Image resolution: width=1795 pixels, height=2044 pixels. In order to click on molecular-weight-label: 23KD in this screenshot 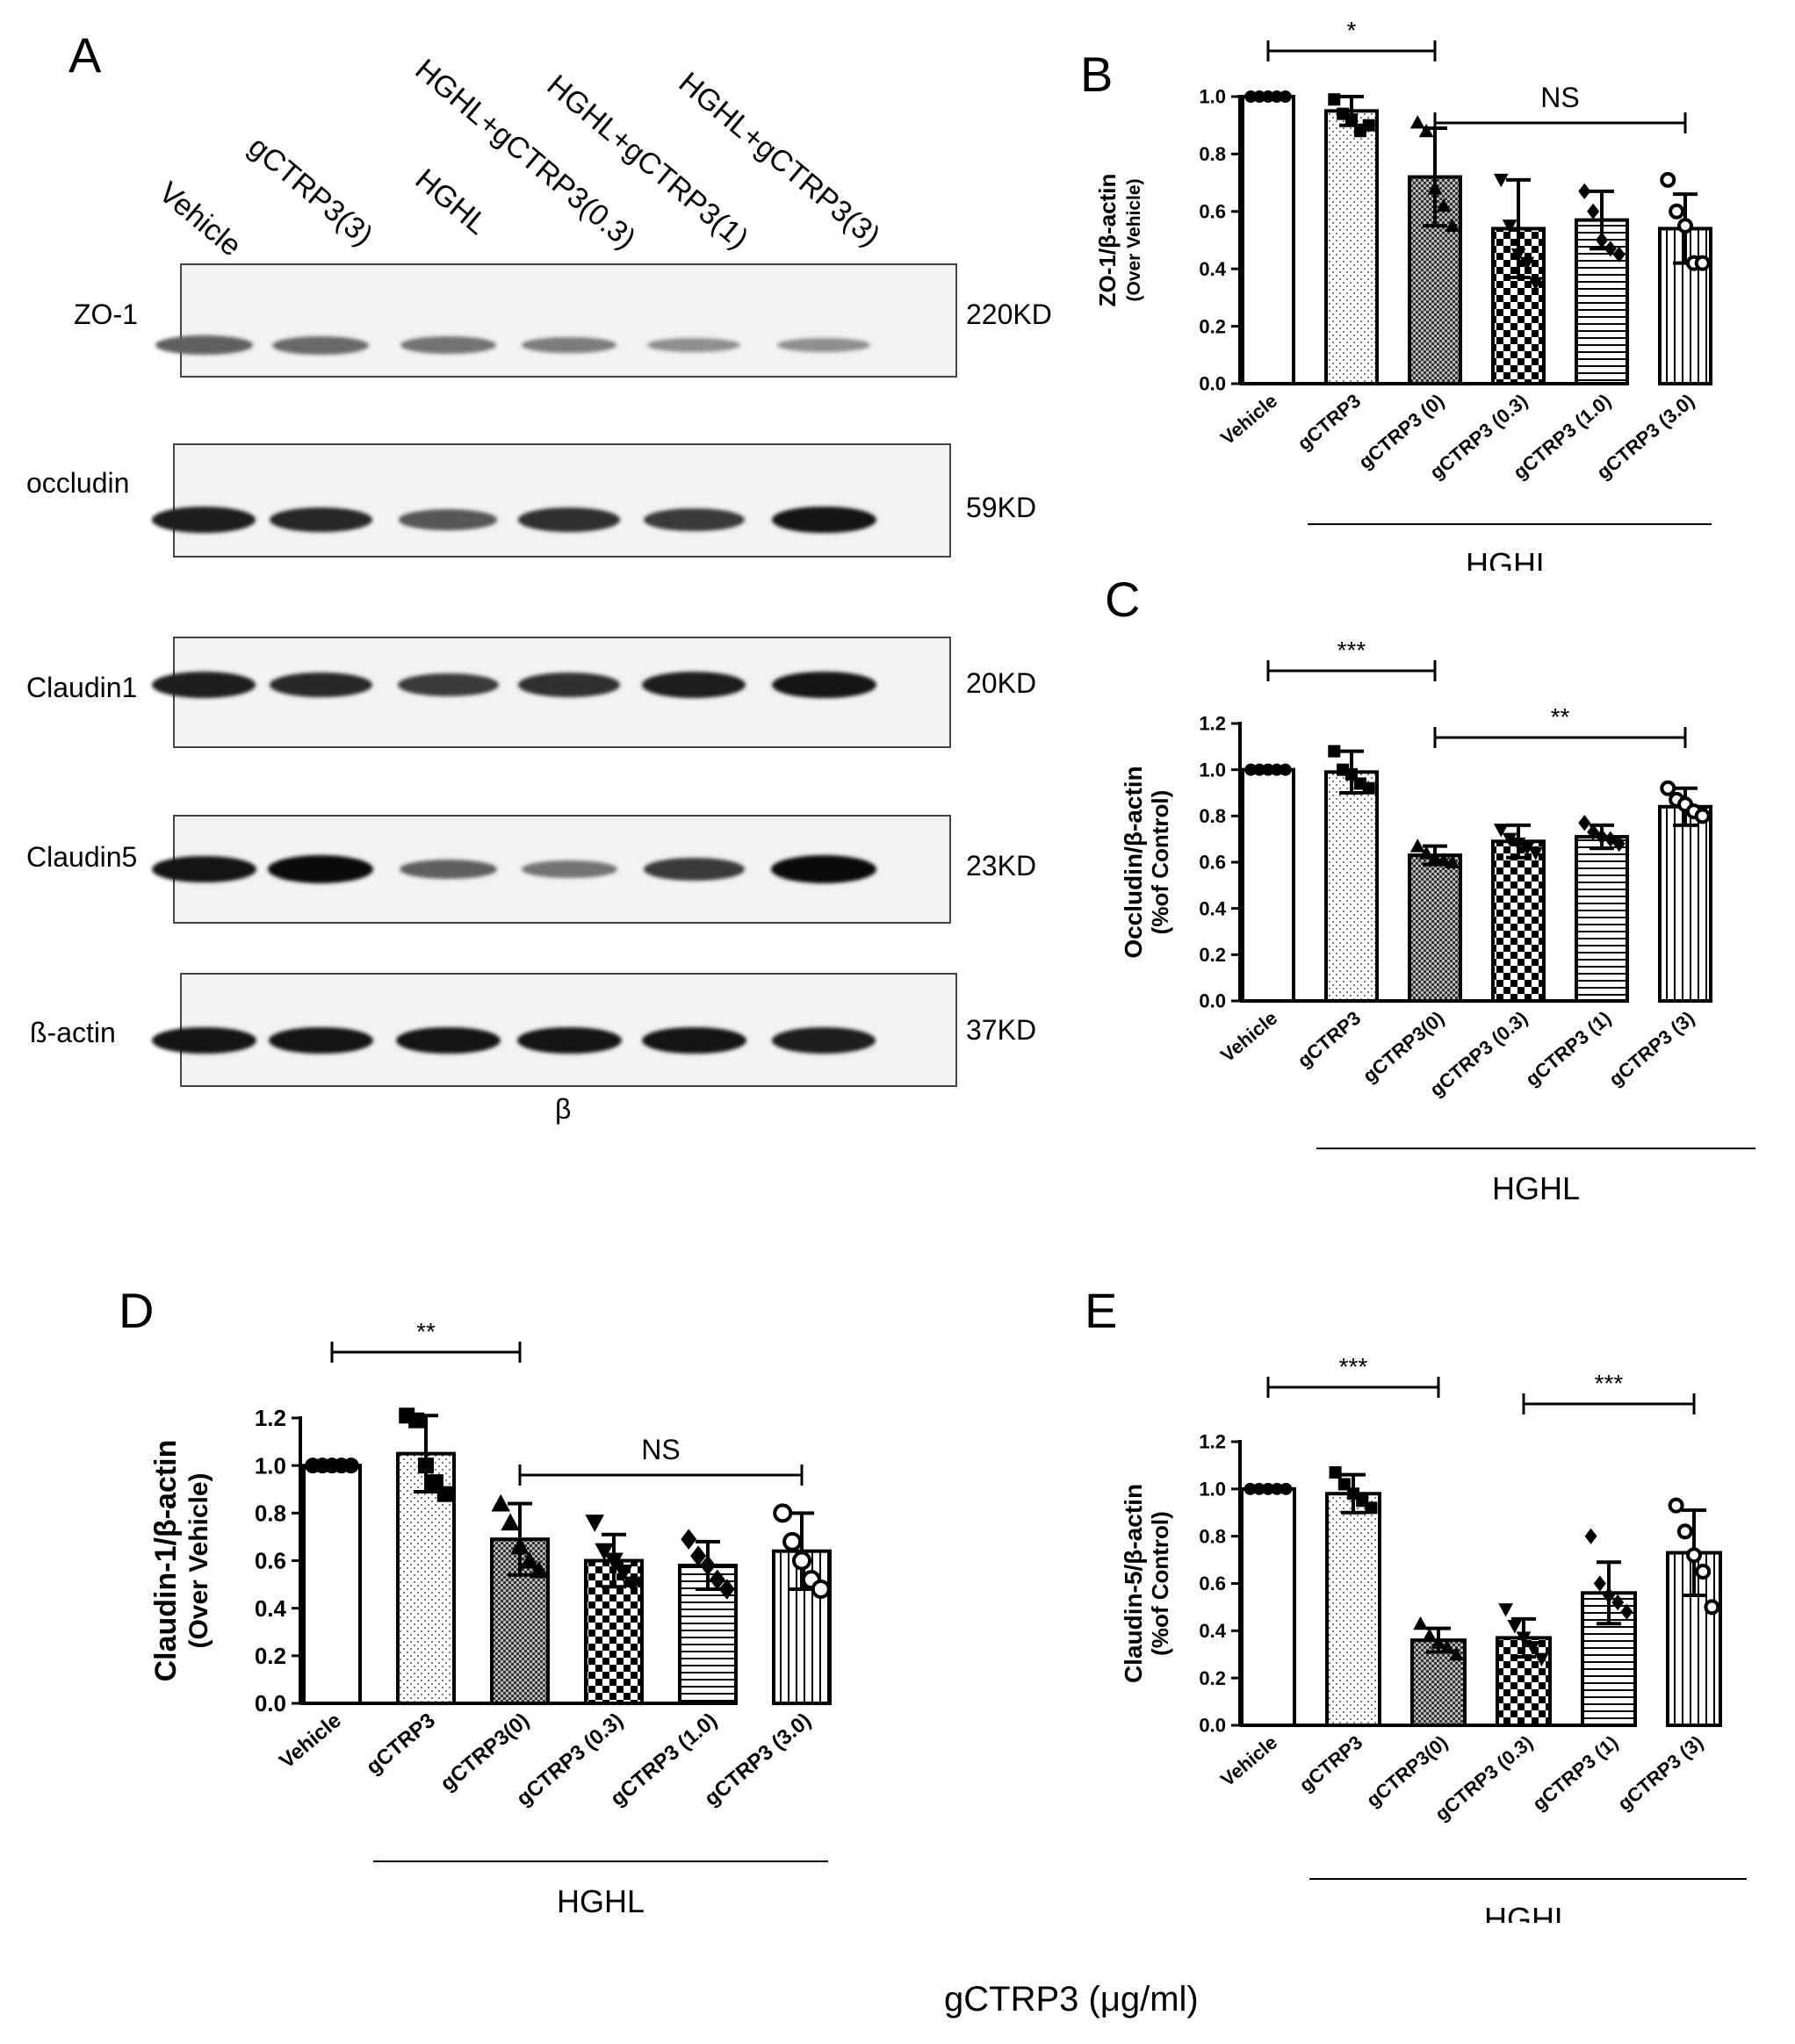, I will do `click(1001, 866)`.